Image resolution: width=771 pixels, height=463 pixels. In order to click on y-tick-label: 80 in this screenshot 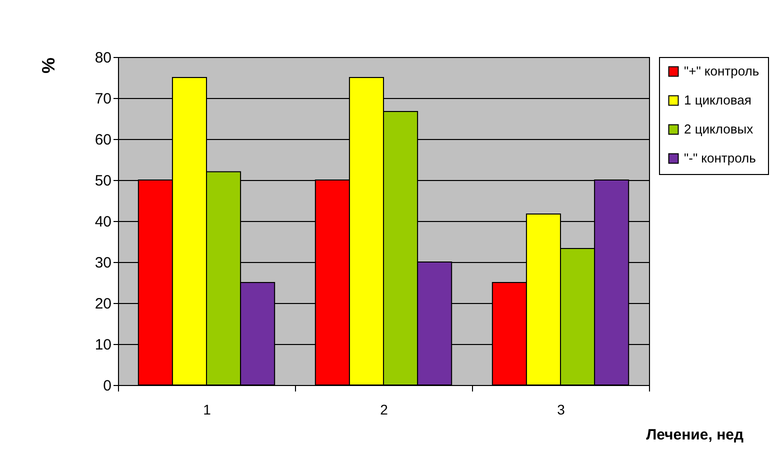, I will do `click(103, 58)`.